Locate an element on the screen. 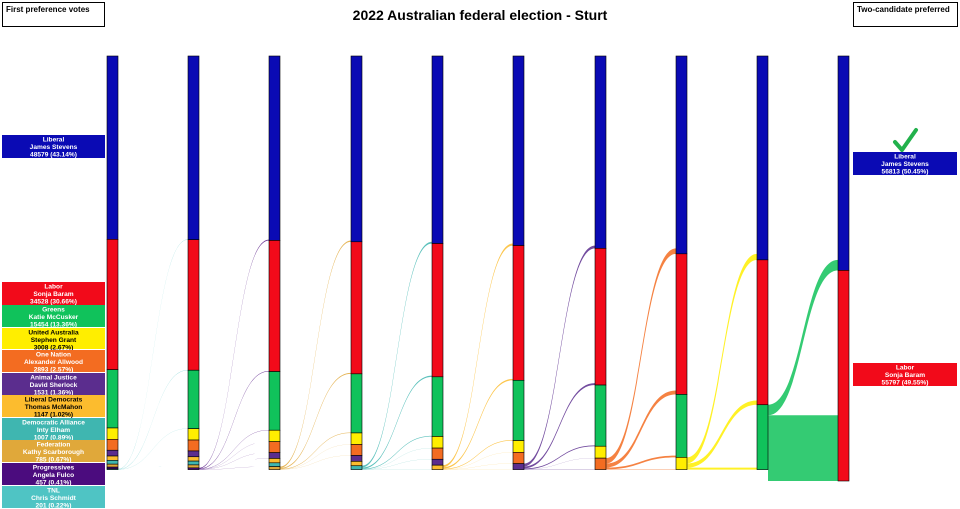 This screenshot has width=960, height=509. bar-stage5-greens is located at coordinates (518, 410).